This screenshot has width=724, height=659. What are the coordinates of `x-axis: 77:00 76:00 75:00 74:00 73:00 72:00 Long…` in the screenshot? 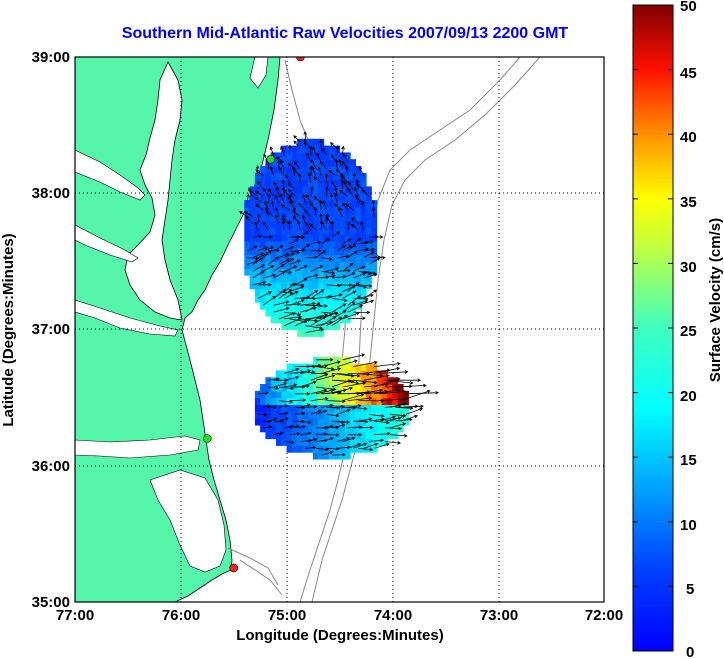 It's located at (339, 625).